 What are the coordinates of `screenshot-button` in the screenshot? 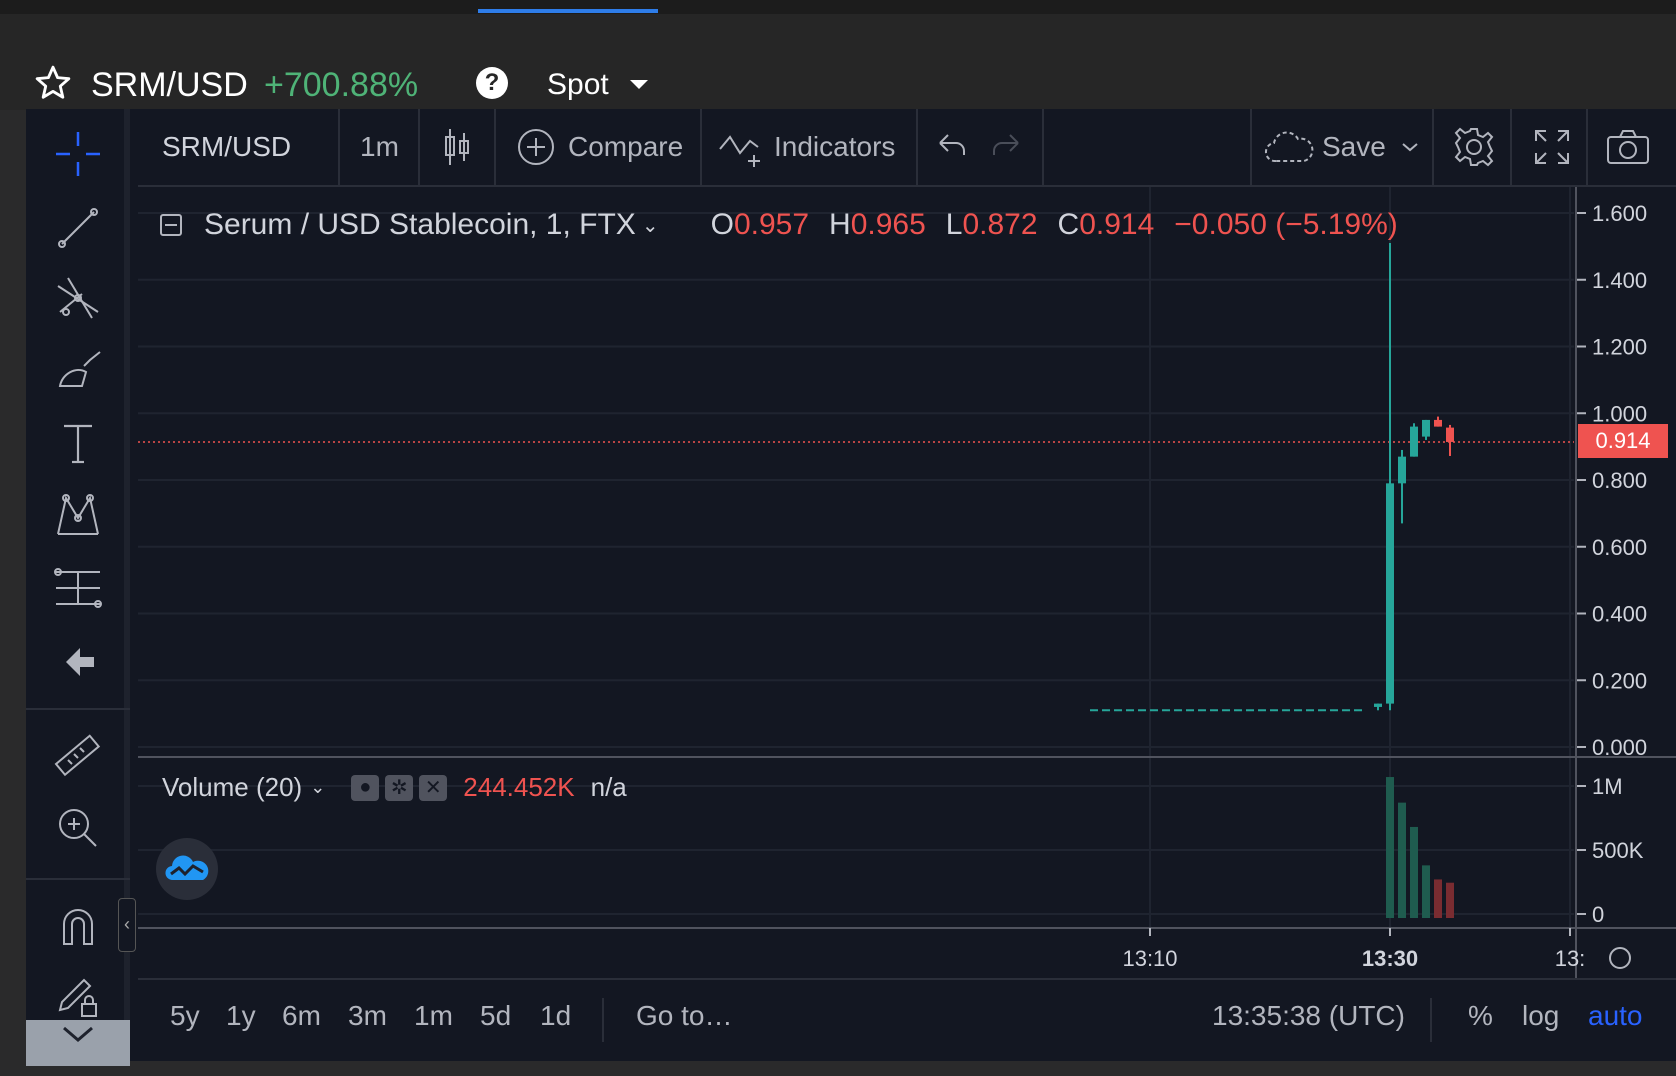 It's located at (1628, 147).